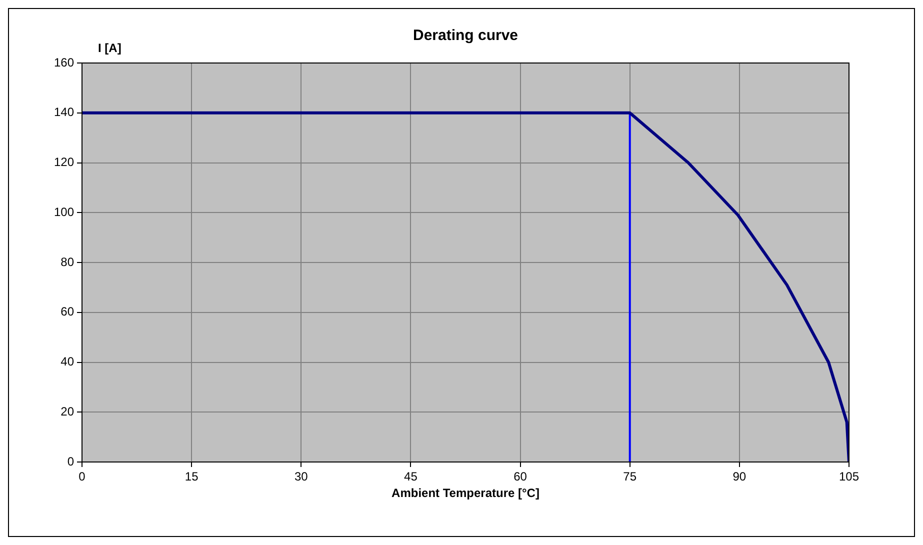 The width and height of the screenshot is (923, 545). Describe the element at coordinates (64, 112) in the screenshot. I see `y-tick-label: 140` at that location.